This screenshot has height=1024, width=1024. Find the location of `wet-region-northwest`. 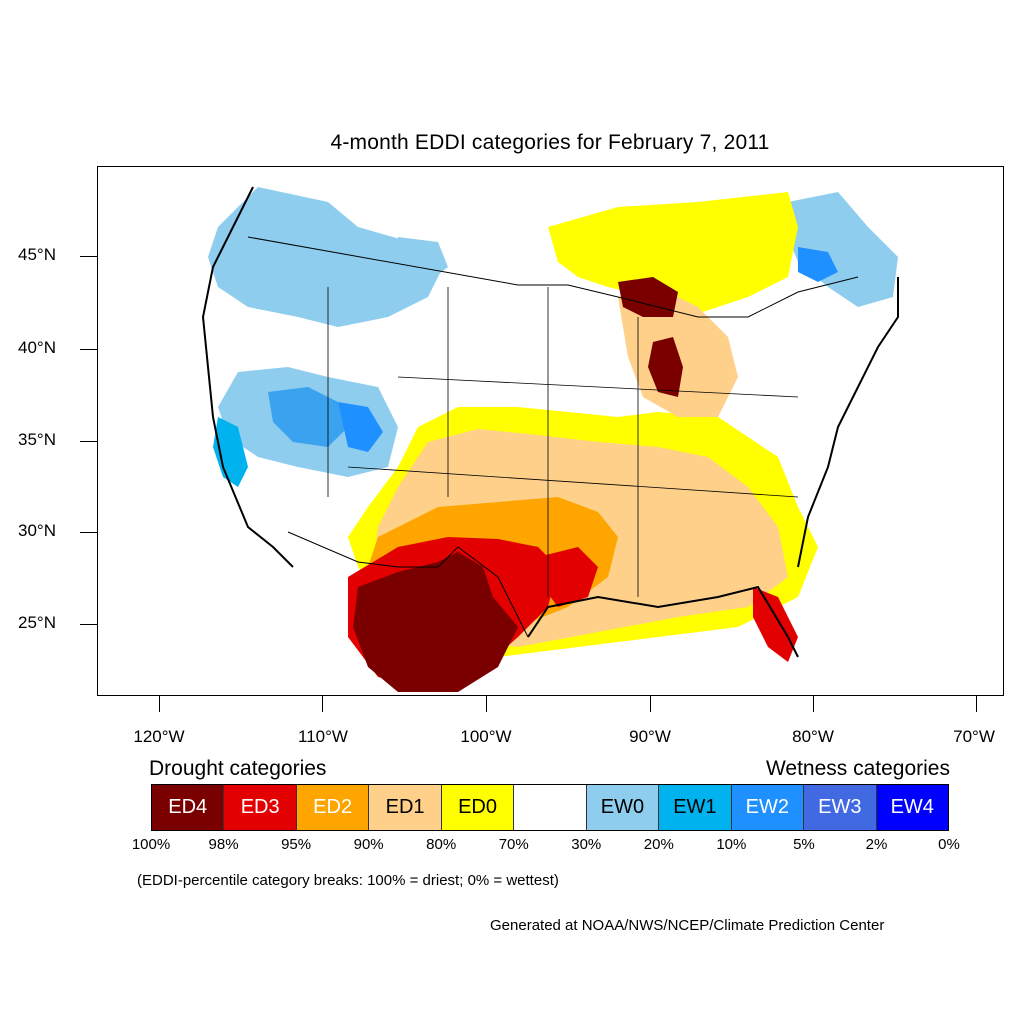

wet-region-northwest is located at coordinates (325, 257).